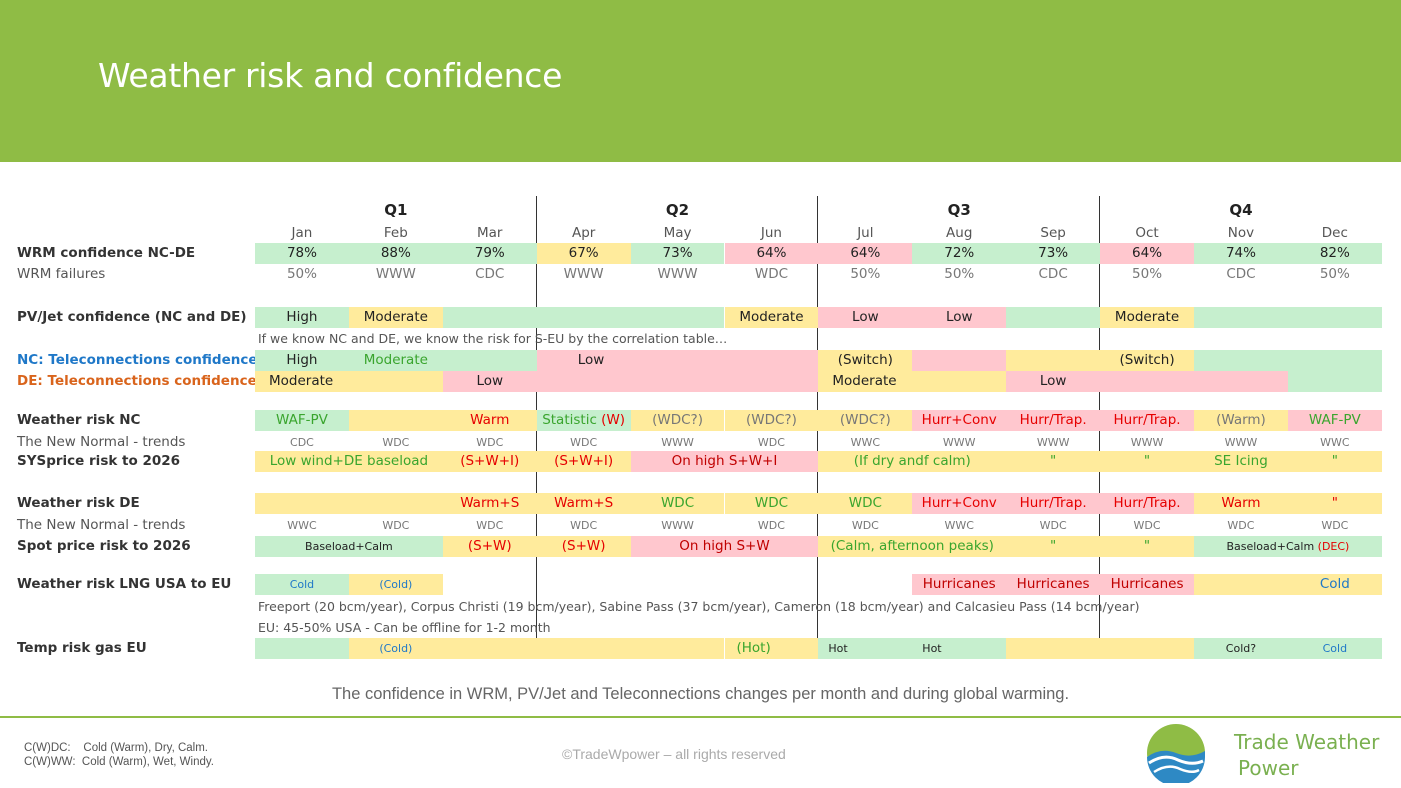 This screenshot has width=1401, height=788. I want to click on row-label-wrm_fail: WRM failures, so click(61, 274).